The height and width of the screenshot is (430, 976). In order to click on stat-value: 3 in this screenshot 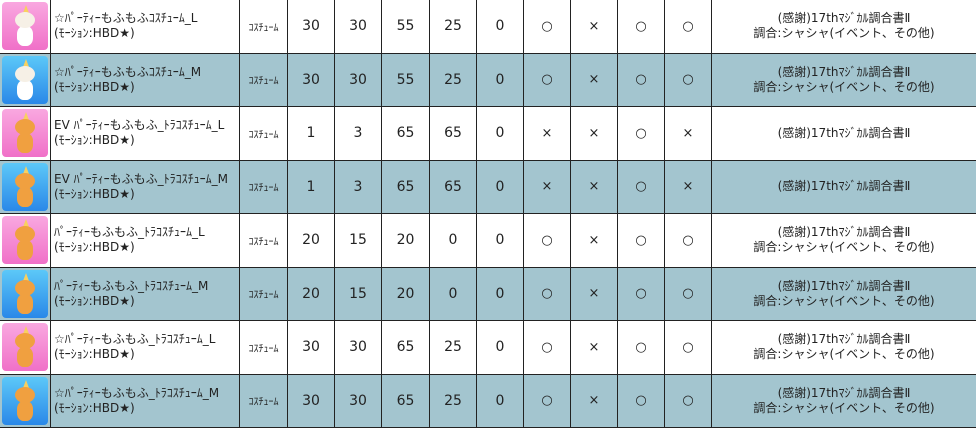, I will do `click(358, 133)`.